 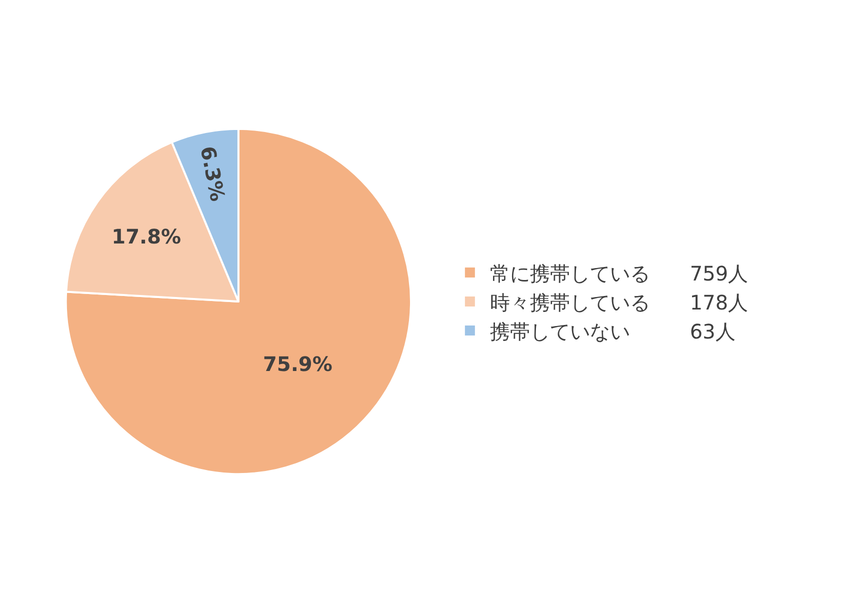 I want to click on data-label: 75.9%, so click(x=297, y=364).